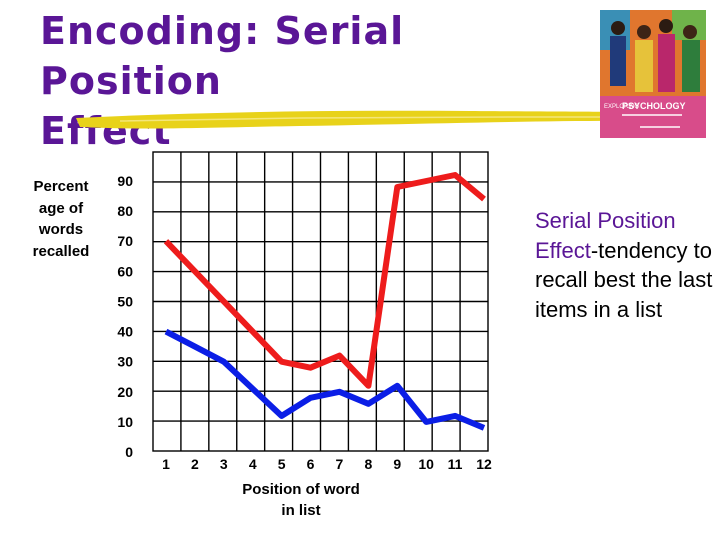  What do you see at coordinates (125, 362) in the screenshot?
I see `y-tick-label: 30` at bounding box center [125, 362].